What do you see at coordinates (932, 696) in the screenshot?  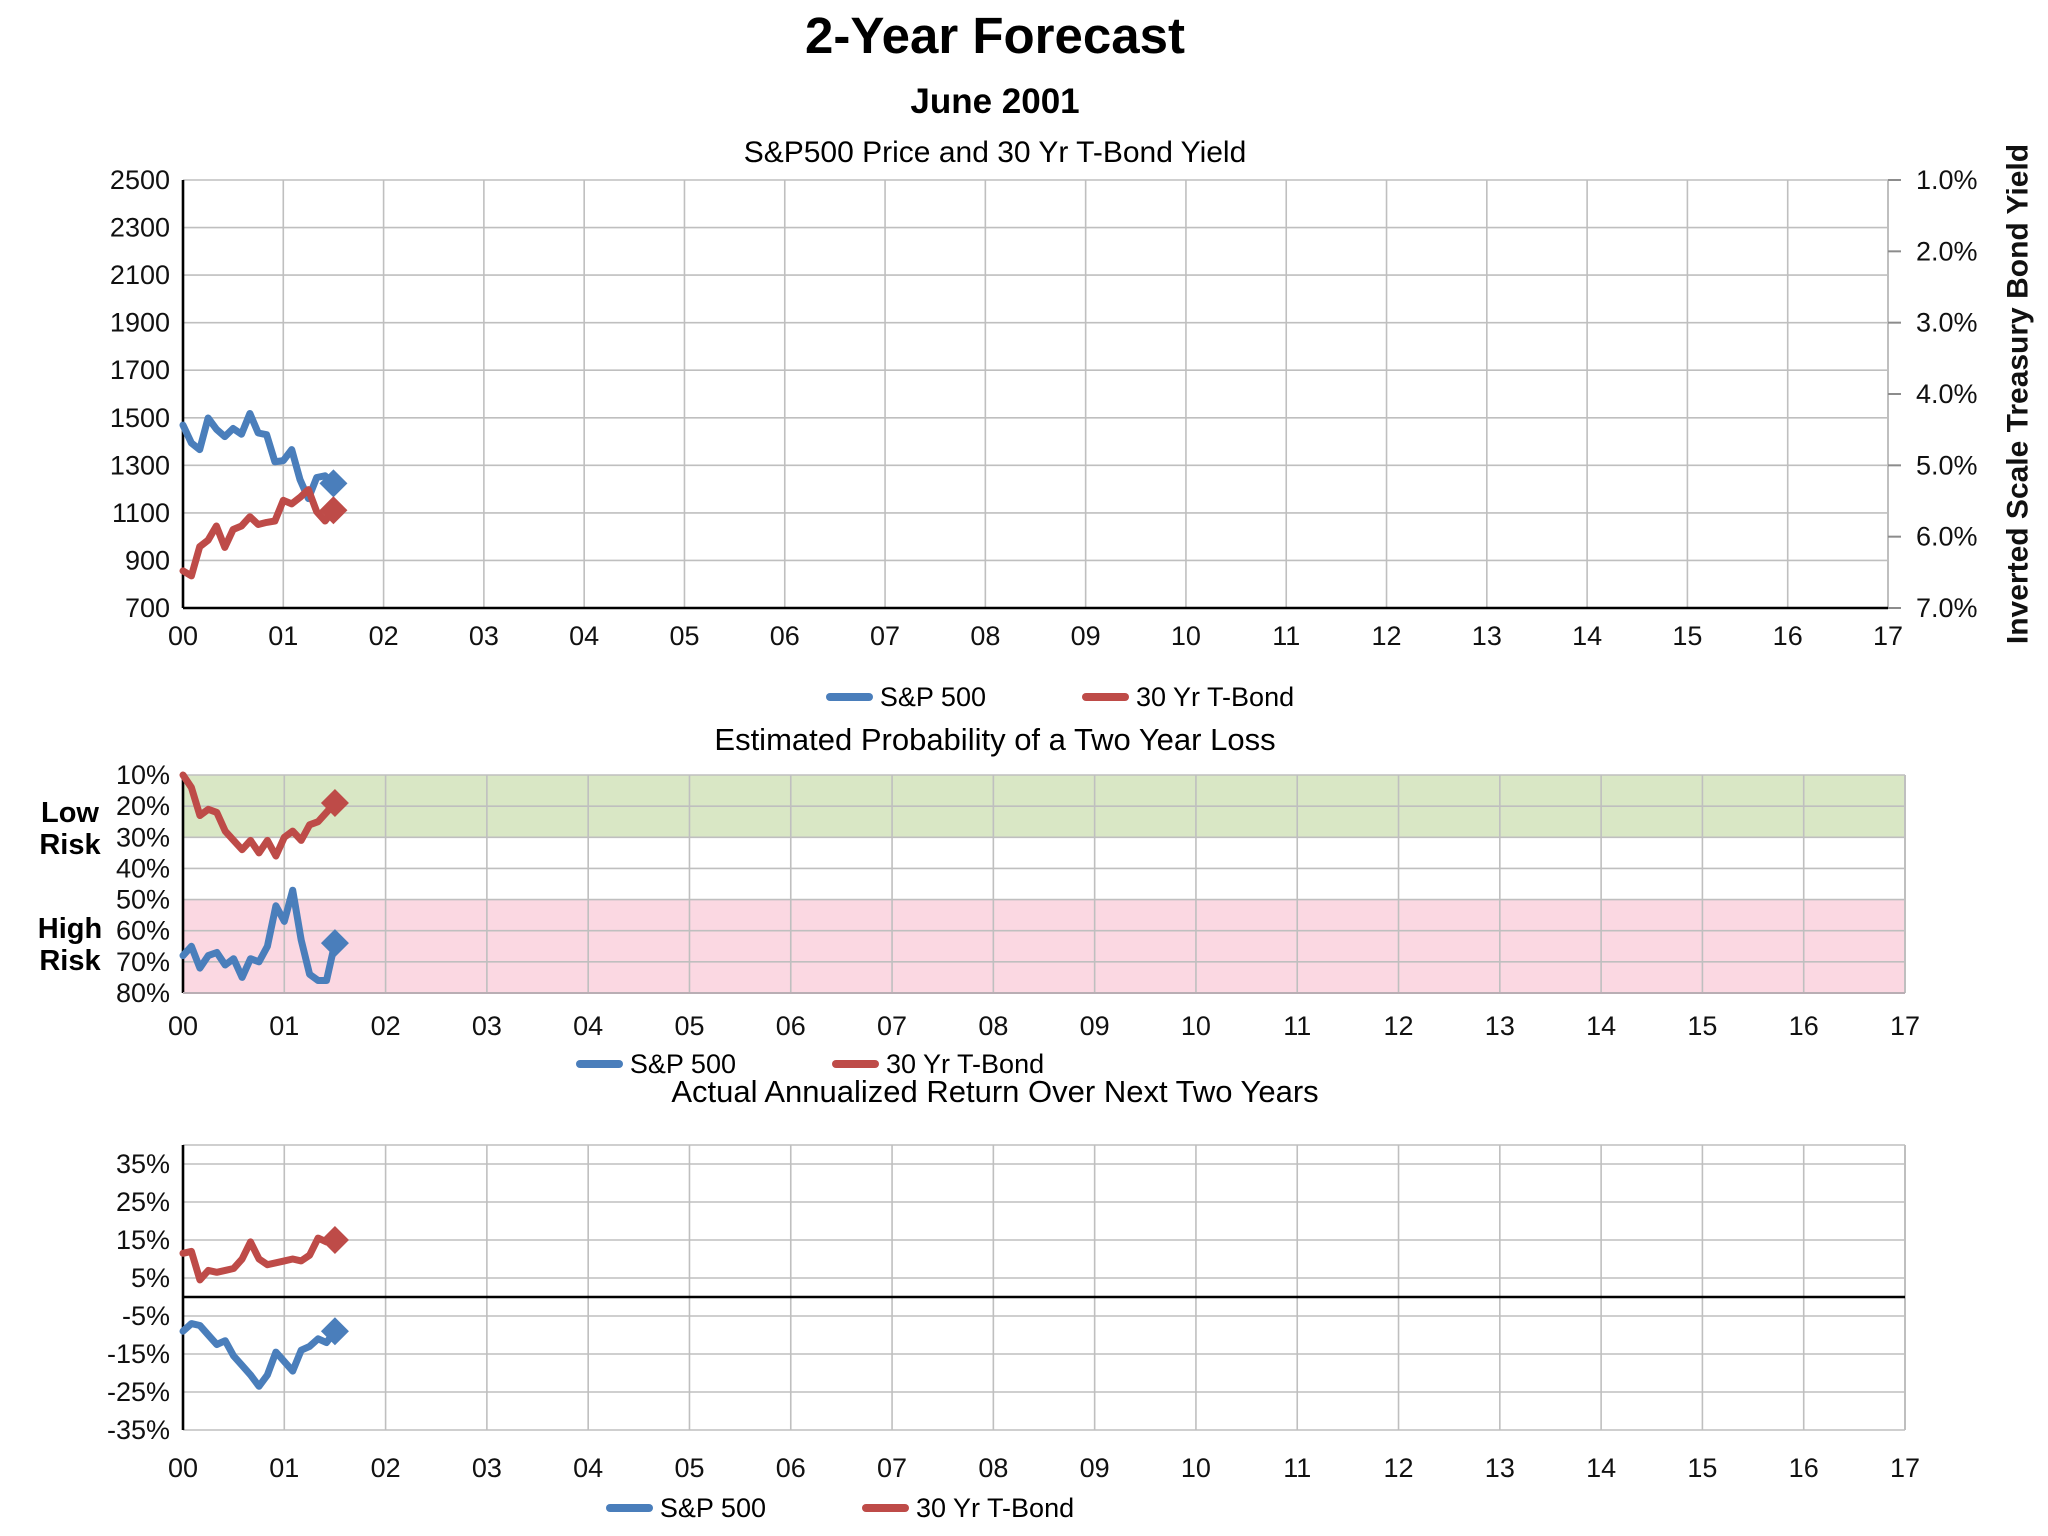 I see `legend-label-sp500: S&P 500` at bounding box center [932, 696].